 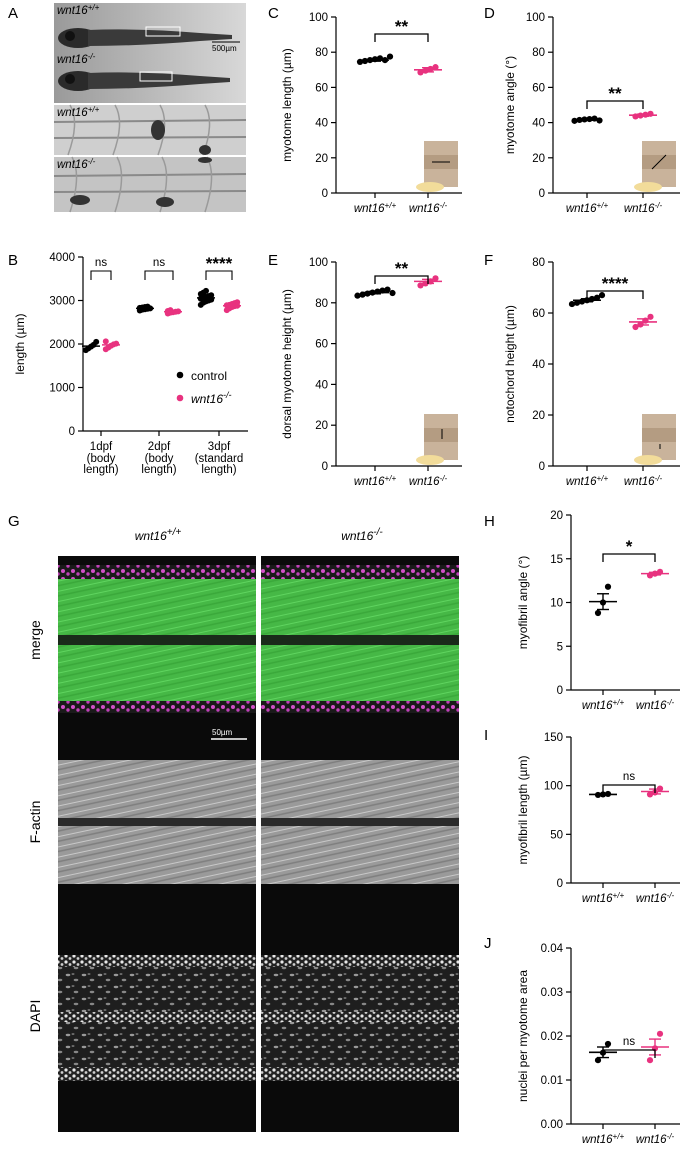 I want to click on legend-marker-mutant, so click(x=180, y=398).